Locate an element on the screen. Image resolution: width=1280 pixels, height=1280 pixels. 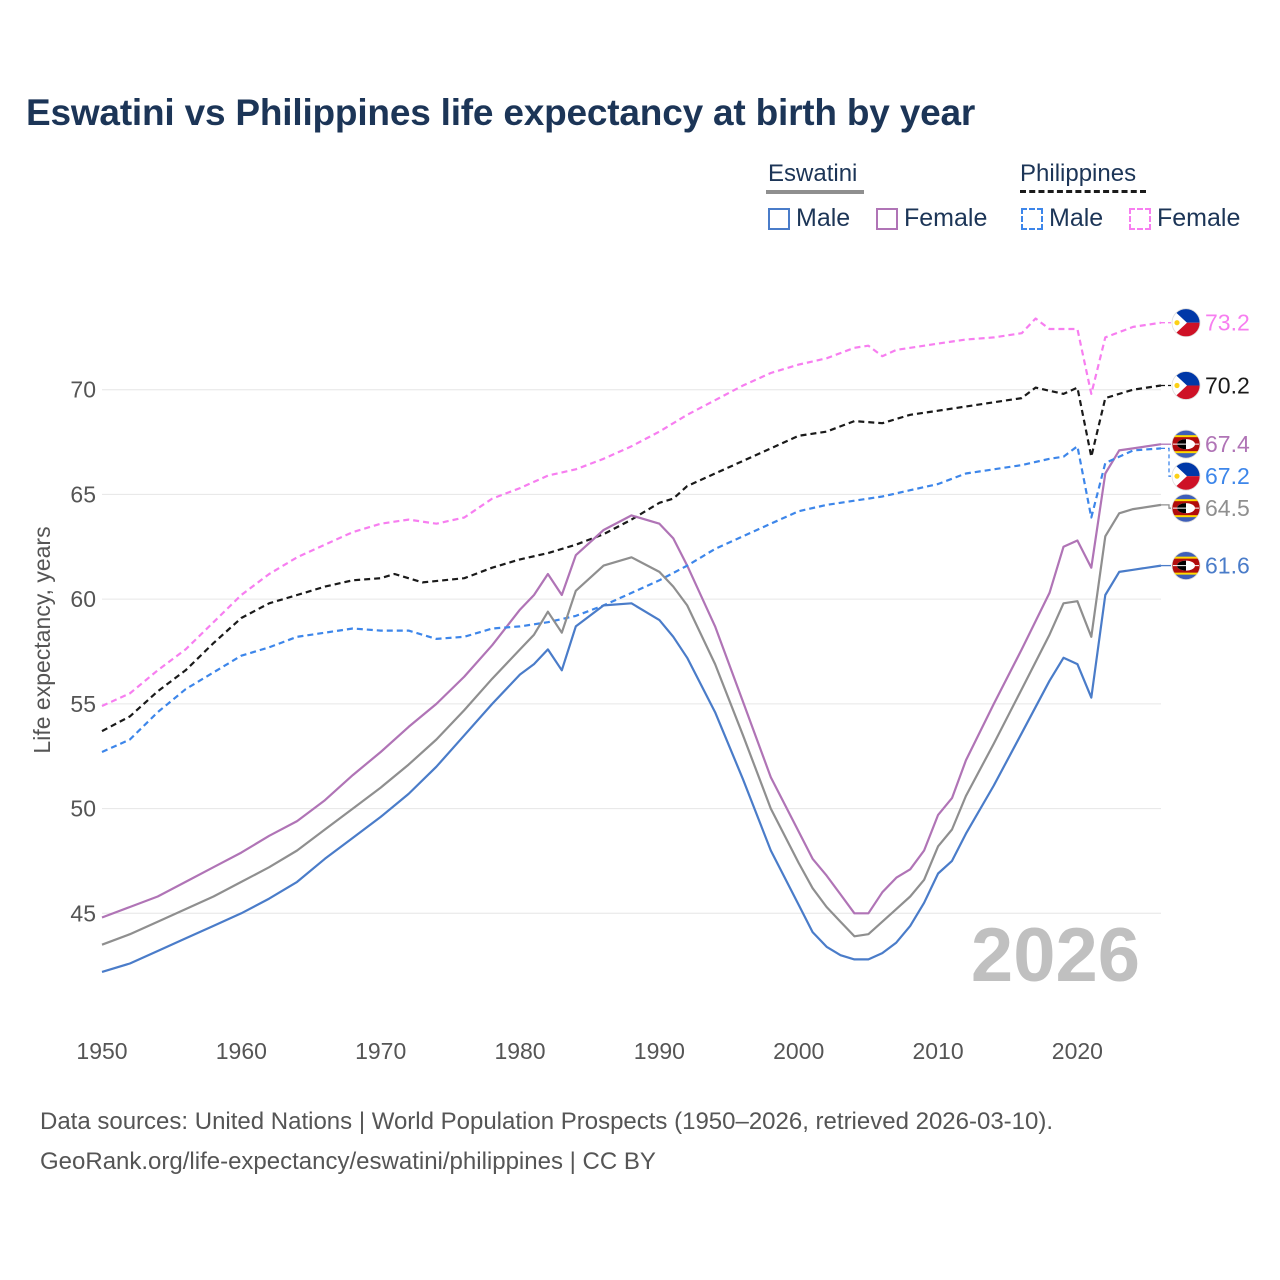
end-value-label-eswatini-male: 61.6 is located at coordinates (1227, 566).